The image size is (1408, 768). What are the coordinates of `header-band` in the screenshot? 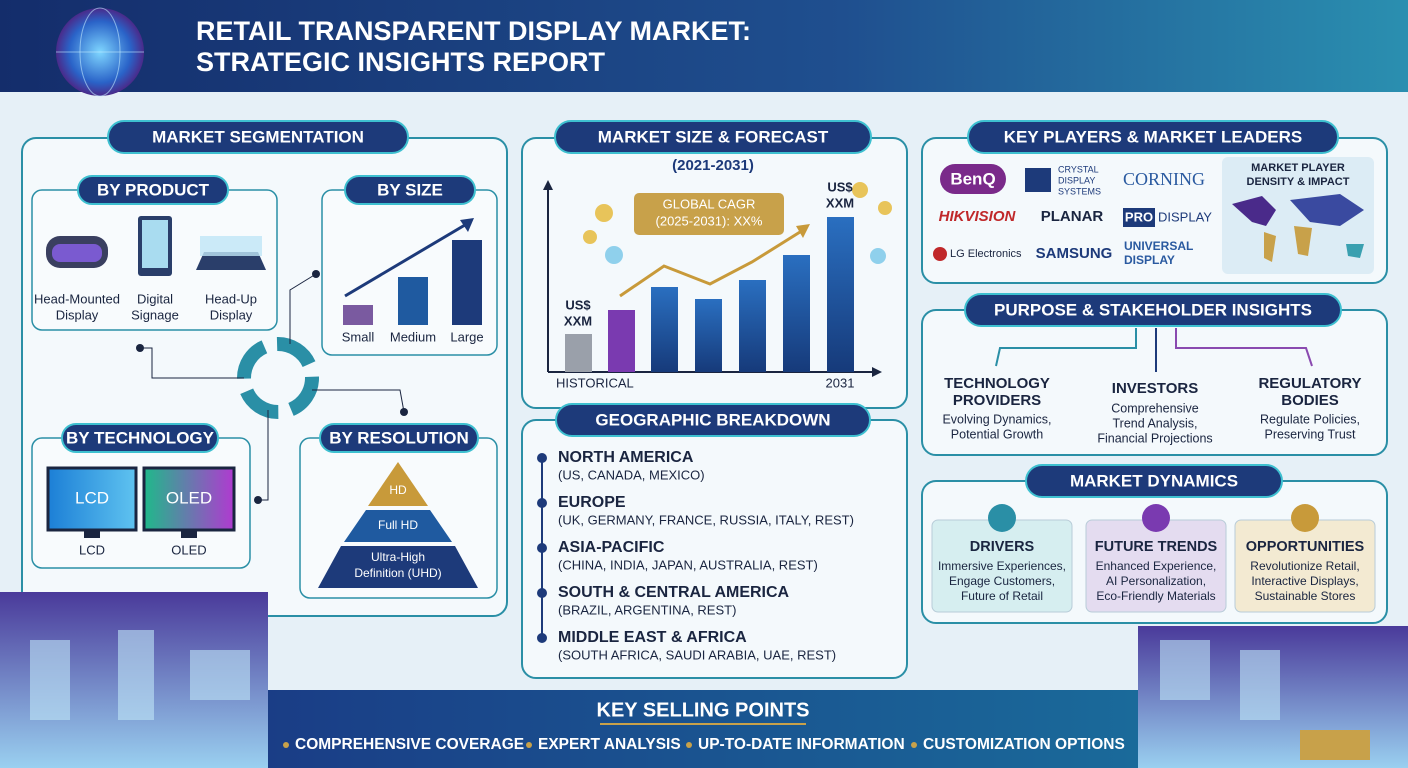 It's located at (704, 46).